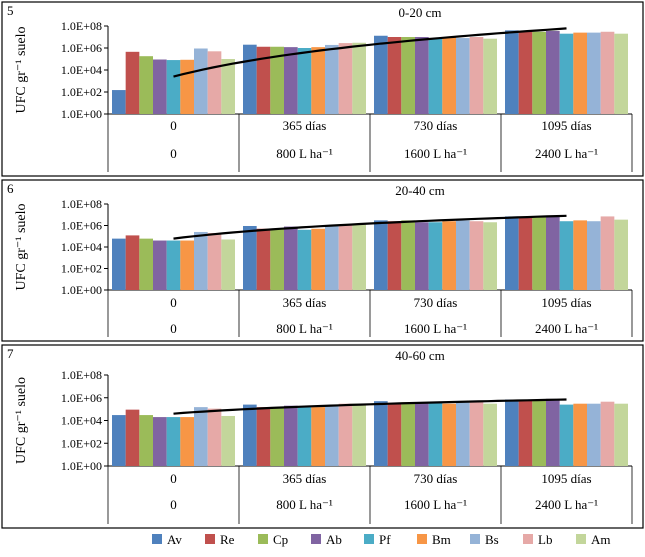  Describe the element at coordinates (210, 539) in the screenshot. I see `legend-swatch-re` at that location.